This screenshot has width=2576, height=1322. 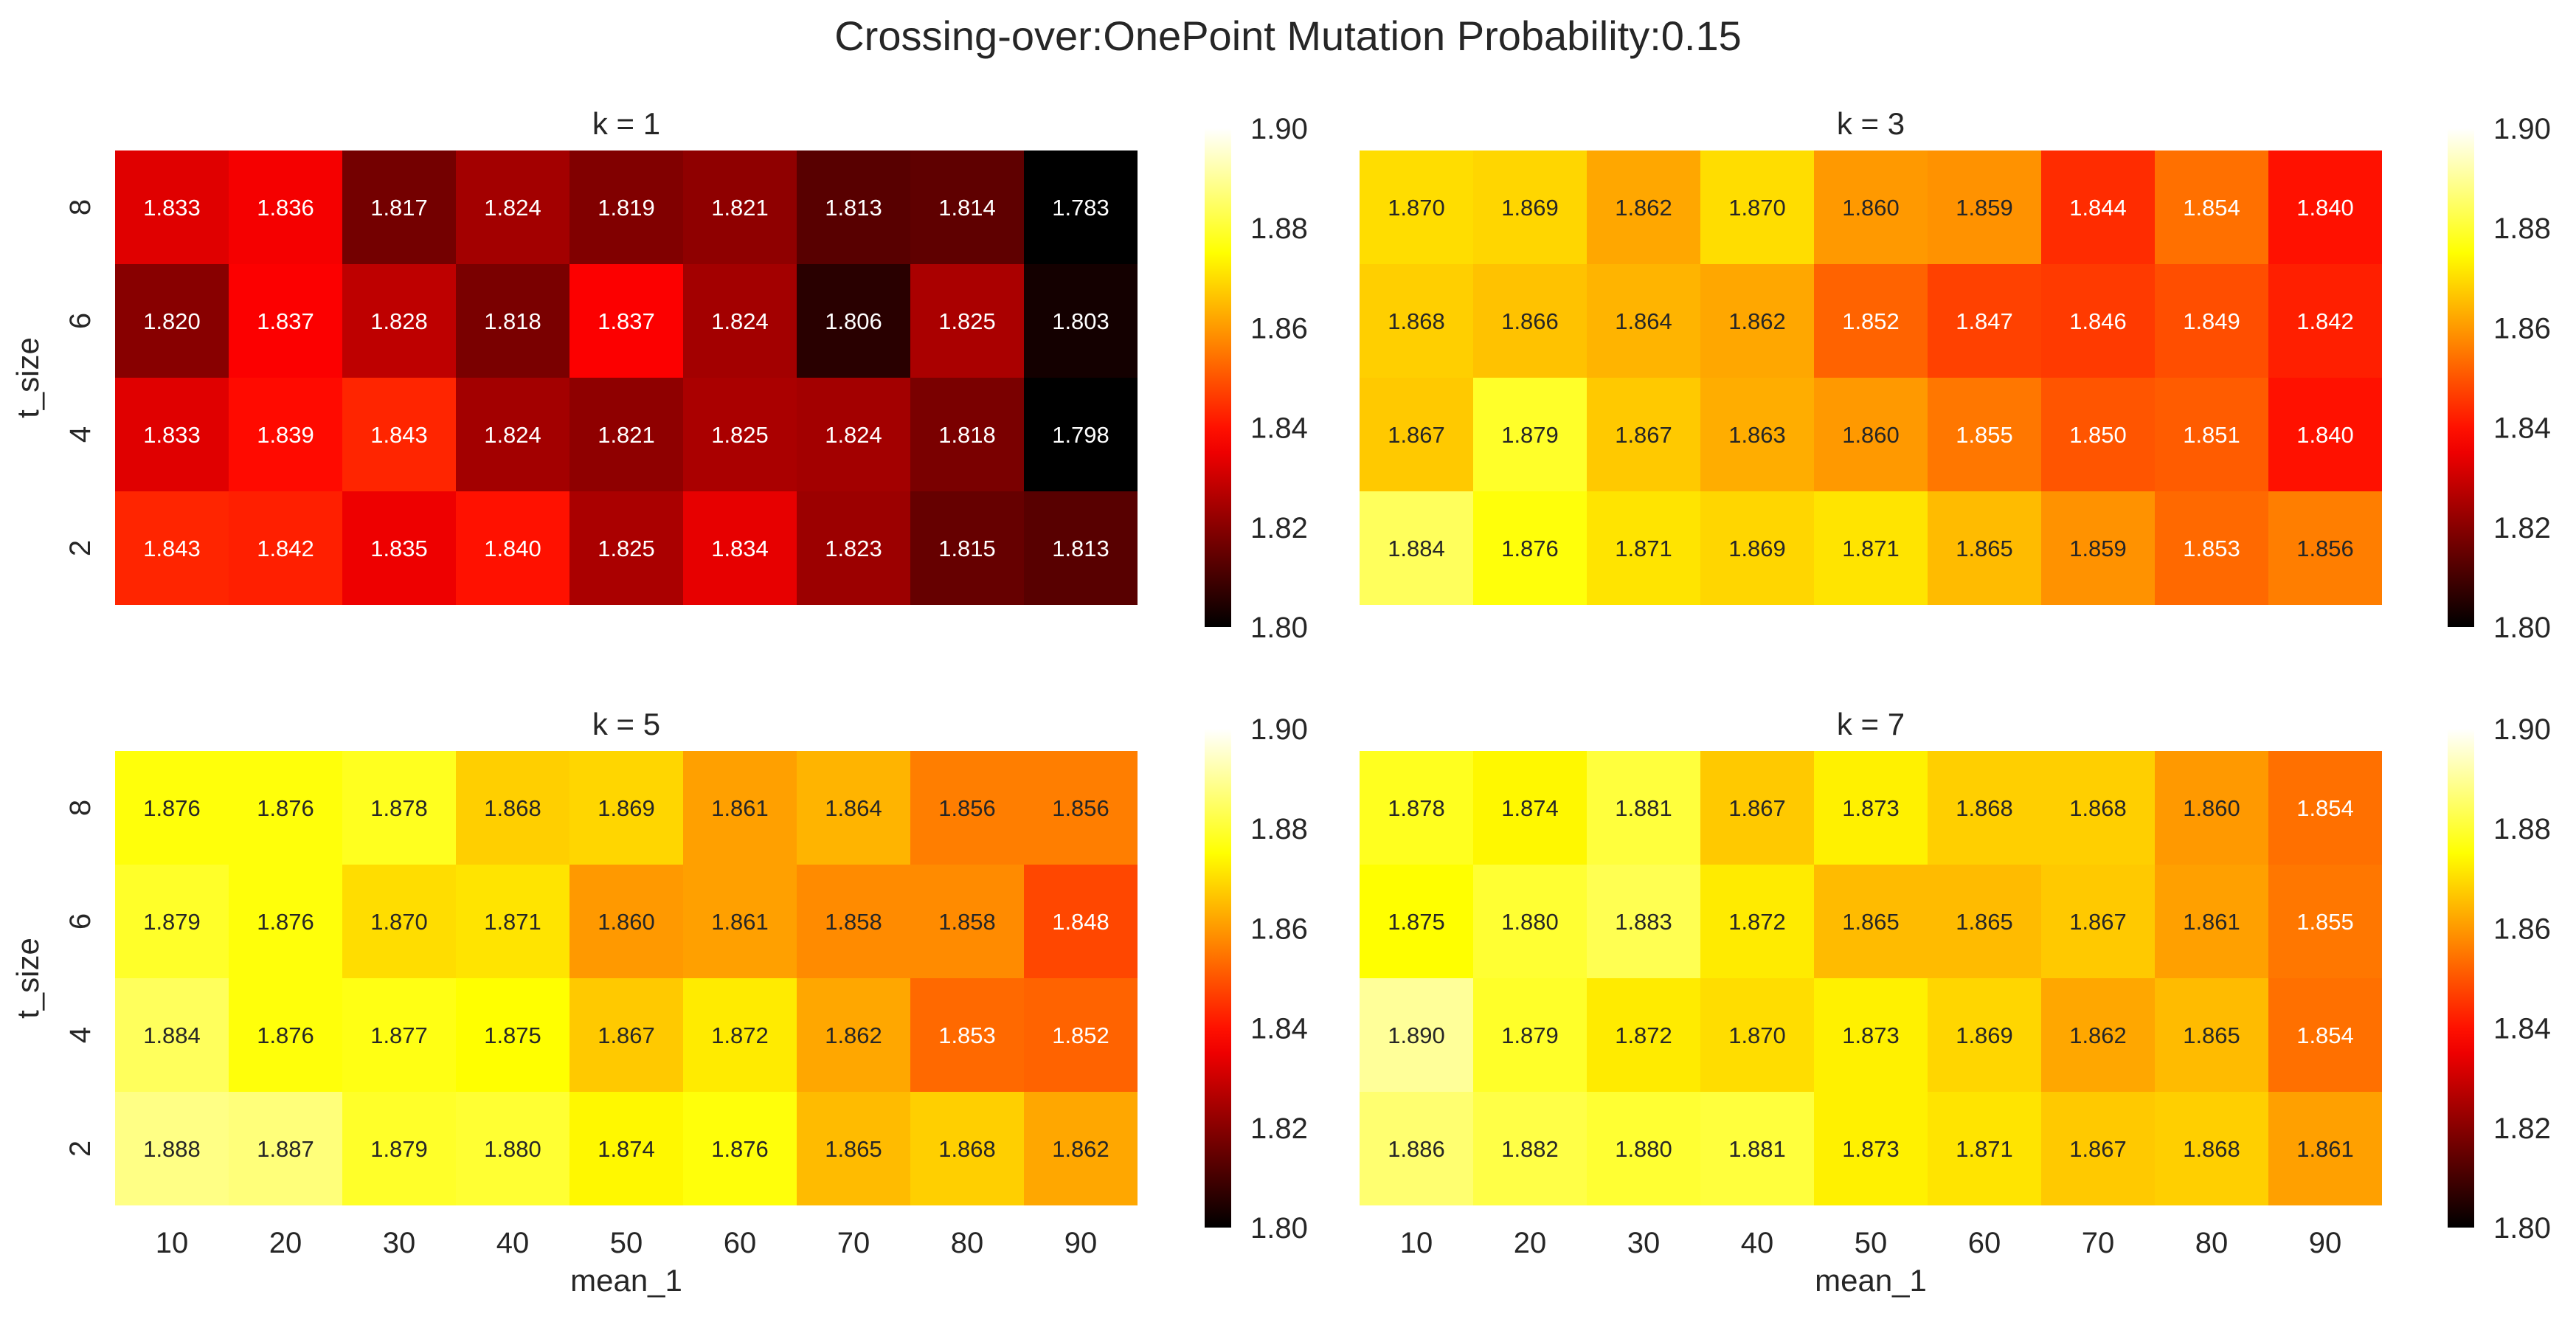 What do you see at coordinates (1872, 1243) in the screenshot?
I see `x-tick-label: 50` at bounding box center [1872, 1243].